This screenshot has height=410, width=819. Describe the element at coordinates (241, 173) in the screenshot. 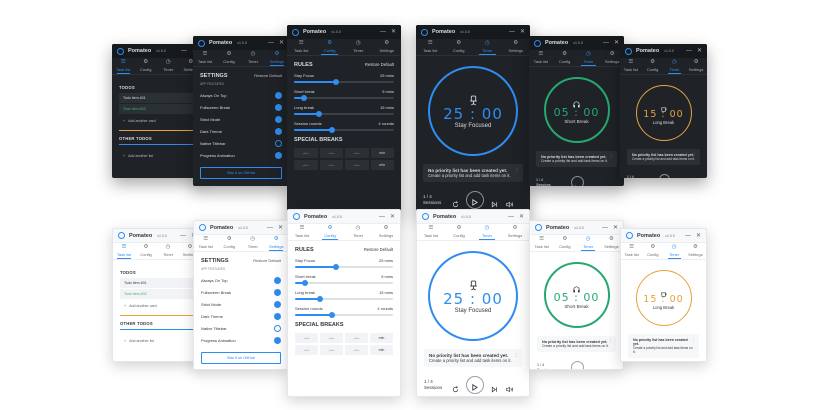

I see `star-github-button: Star it on GitHub` at that location.